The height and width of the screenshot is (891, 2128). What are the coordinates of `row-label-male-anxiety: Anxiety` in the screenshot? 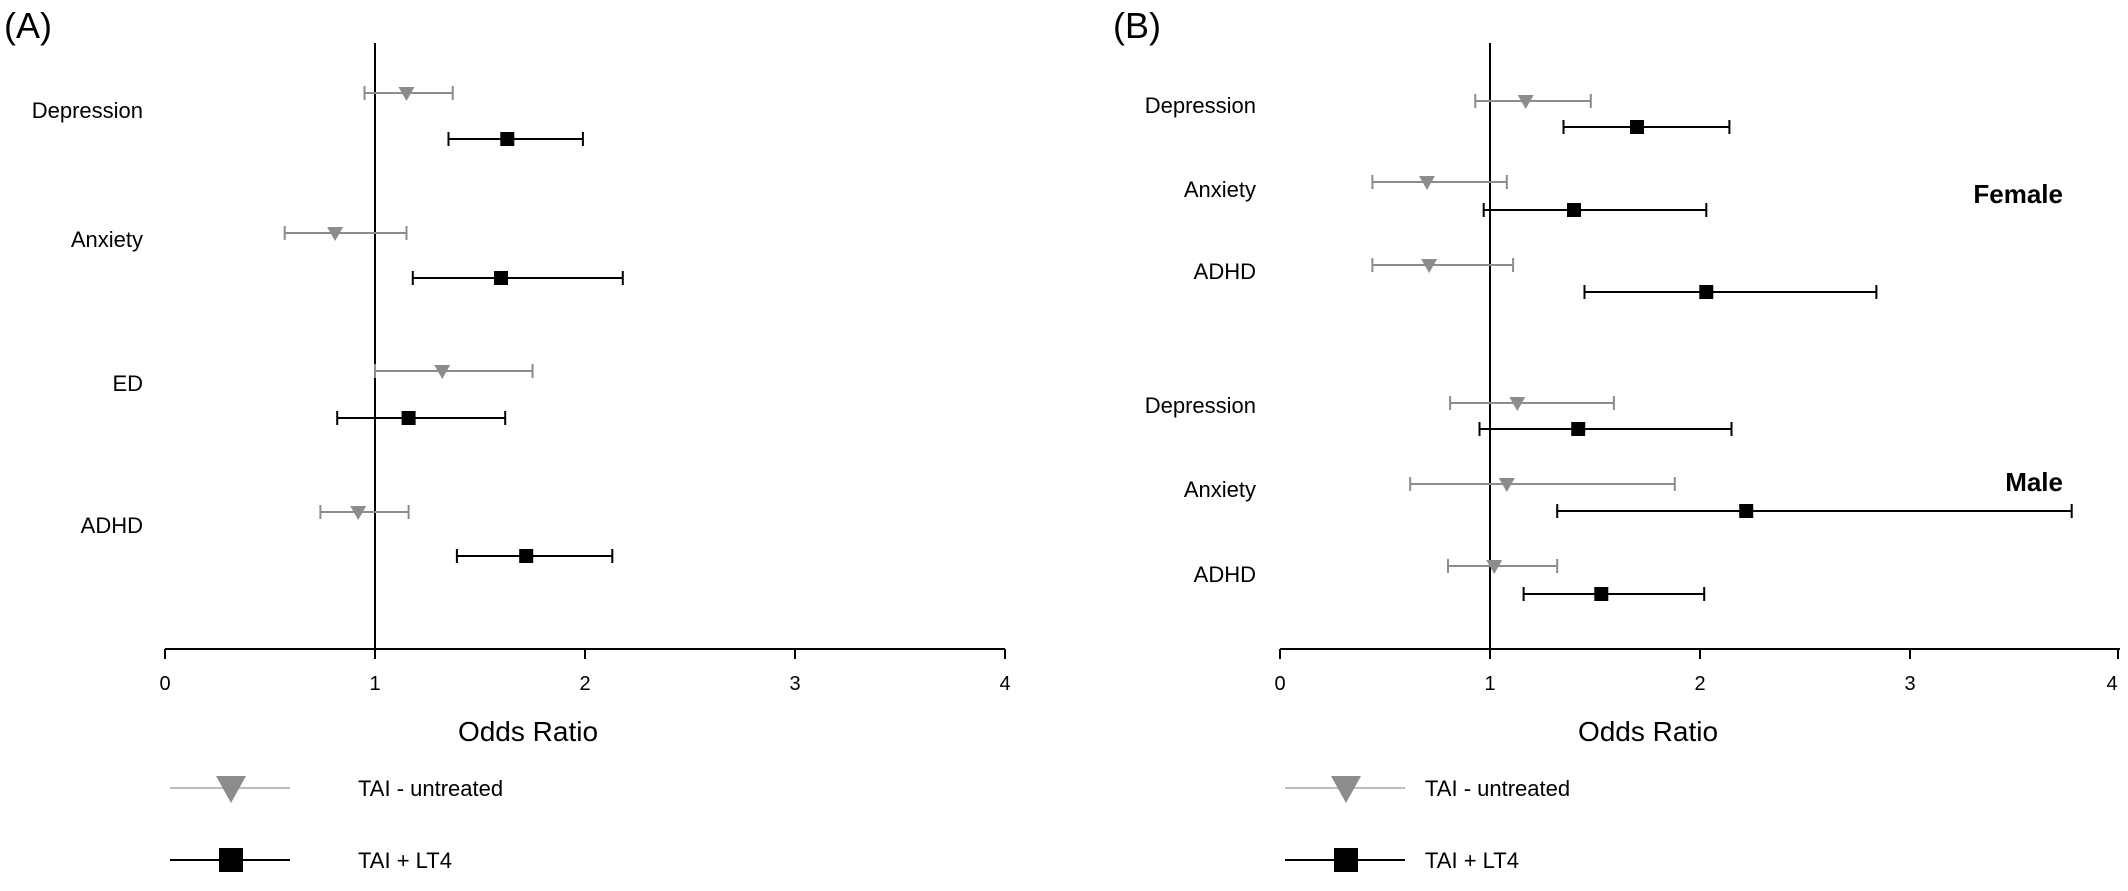 It's located at (1220, 489).